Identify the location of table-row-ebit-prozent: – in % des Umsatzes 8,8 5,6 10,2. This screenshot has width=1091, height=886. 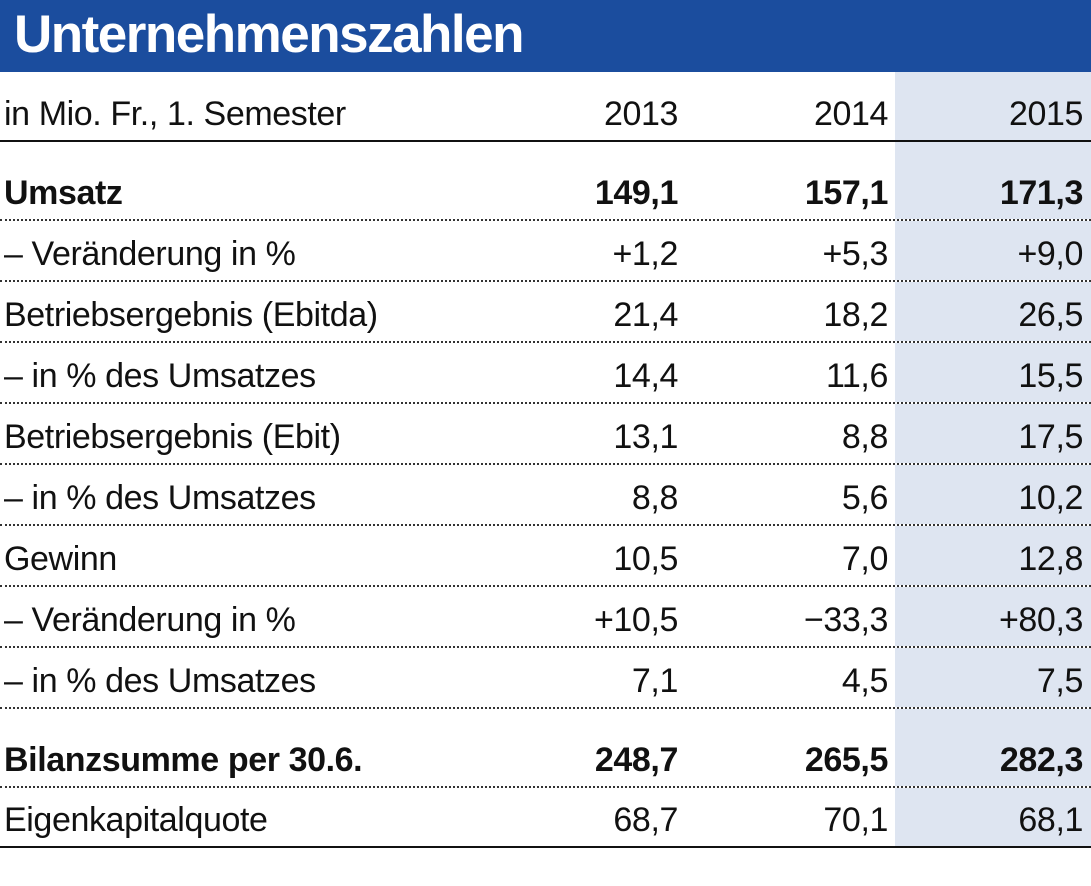
(545, 495).